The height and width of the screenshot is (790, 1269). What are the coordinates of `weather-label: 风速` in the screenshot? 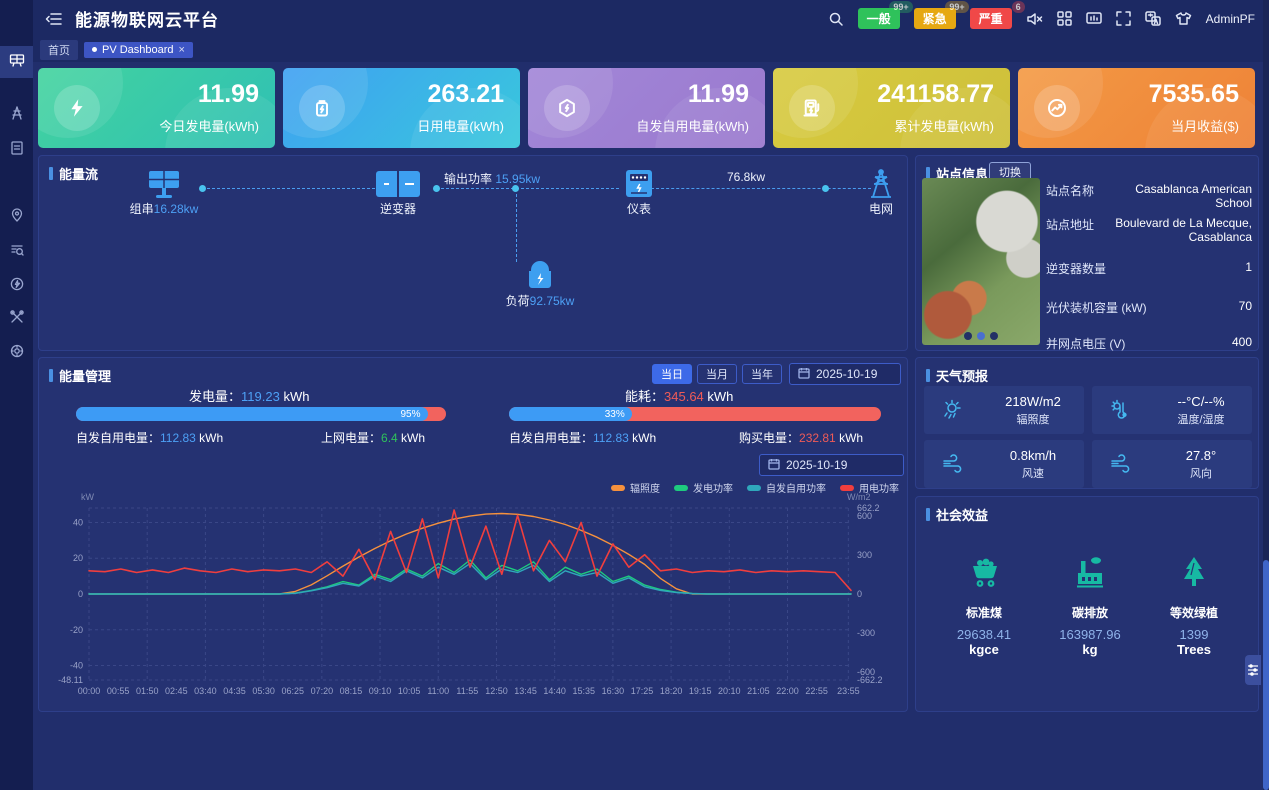 It's located at (1033, 473).